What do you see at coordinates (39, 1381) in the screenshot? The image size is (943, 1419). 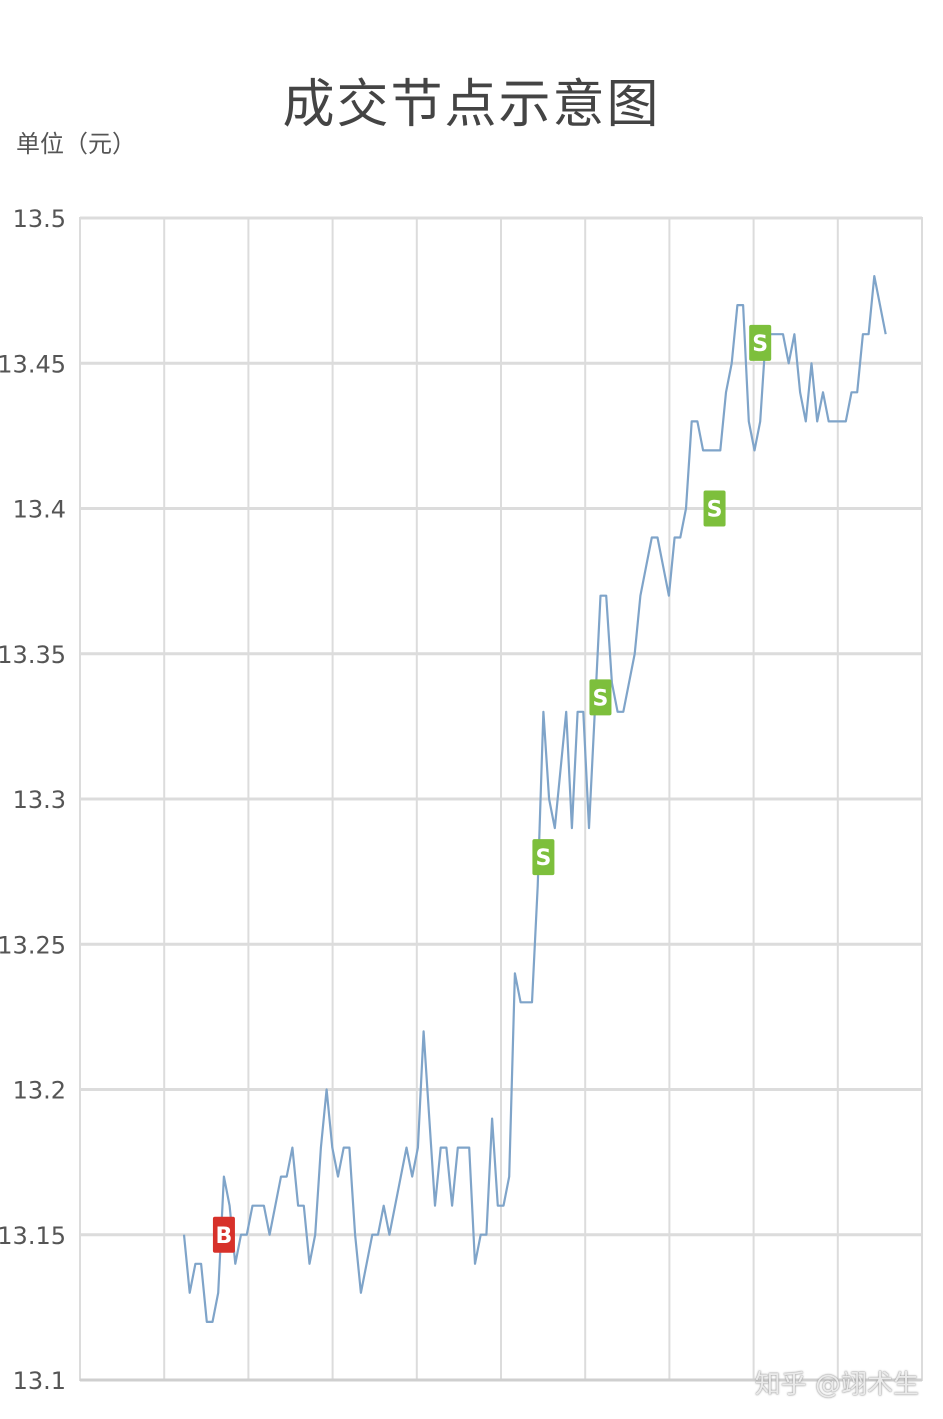 I see `y-tick-label: 13.1` at bounding box center [39, 1381].